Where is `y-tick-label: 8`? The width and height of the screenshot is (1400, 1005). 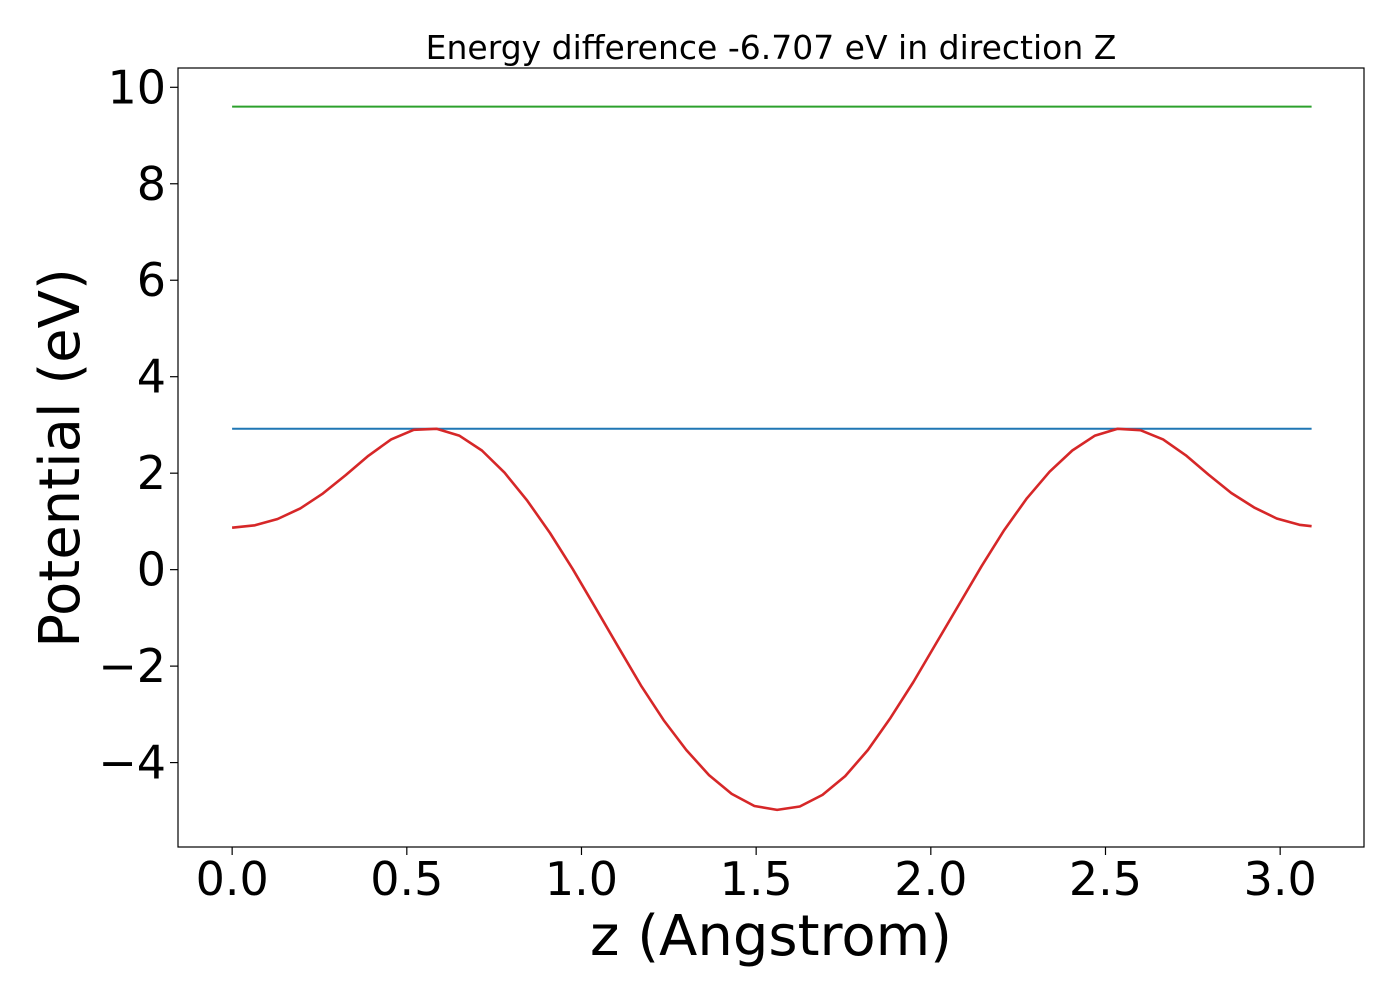 y-tick-label: 8 is located at coordinates (151, 184).